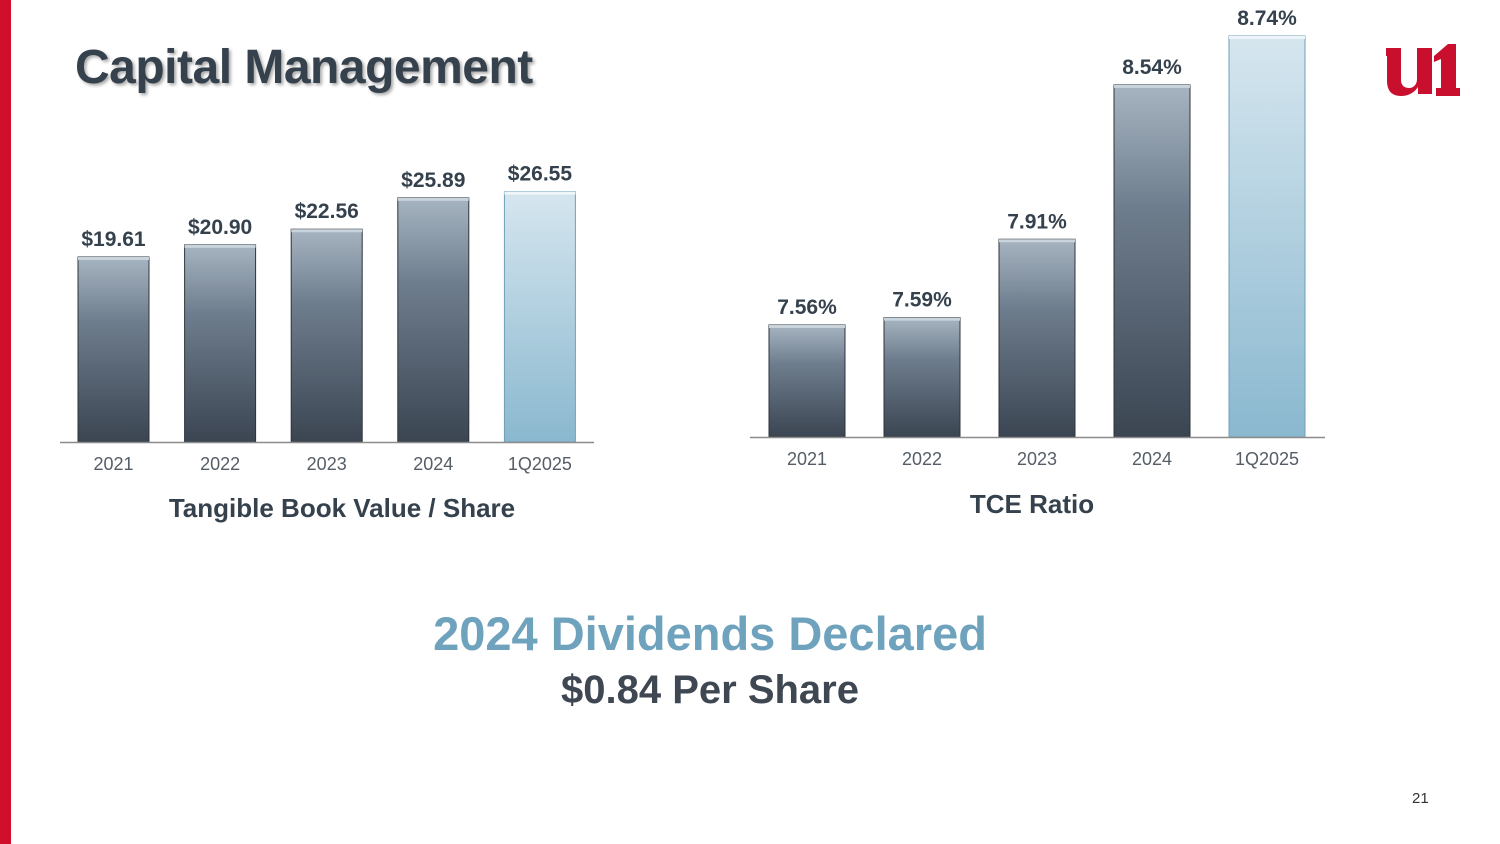 This screenshot has width=1500, height=844. I want to click on tbv-bar-1Q2025, so click(539, 317).